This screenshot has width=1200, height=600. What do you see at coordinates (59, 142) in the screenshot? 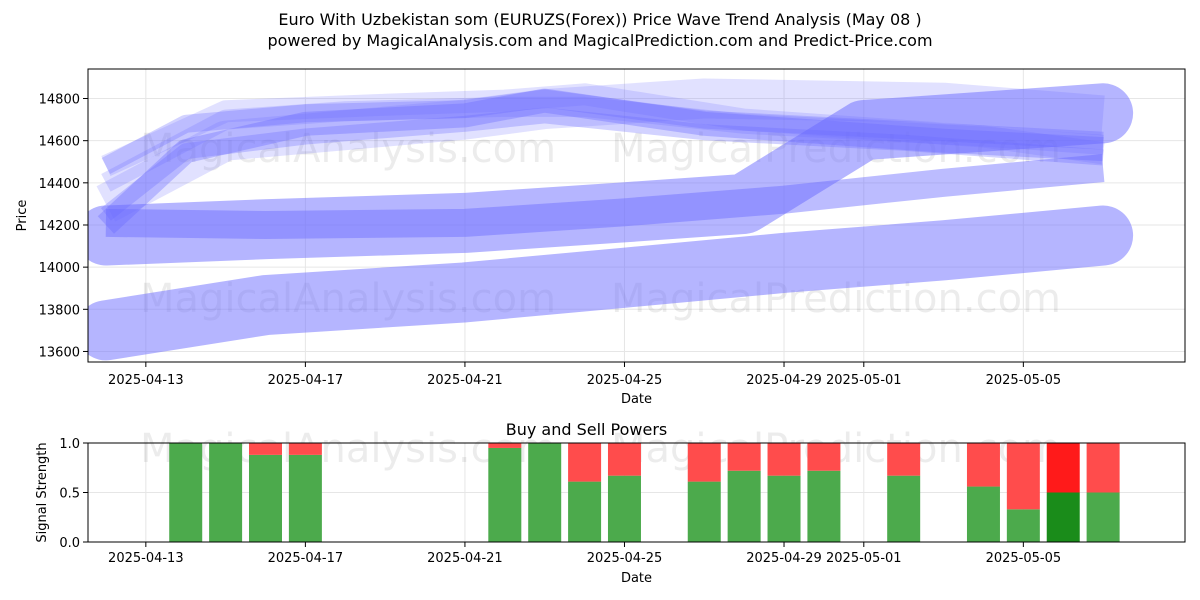
I see `y-tick-label: 14600` at bounding box center [59, 142].